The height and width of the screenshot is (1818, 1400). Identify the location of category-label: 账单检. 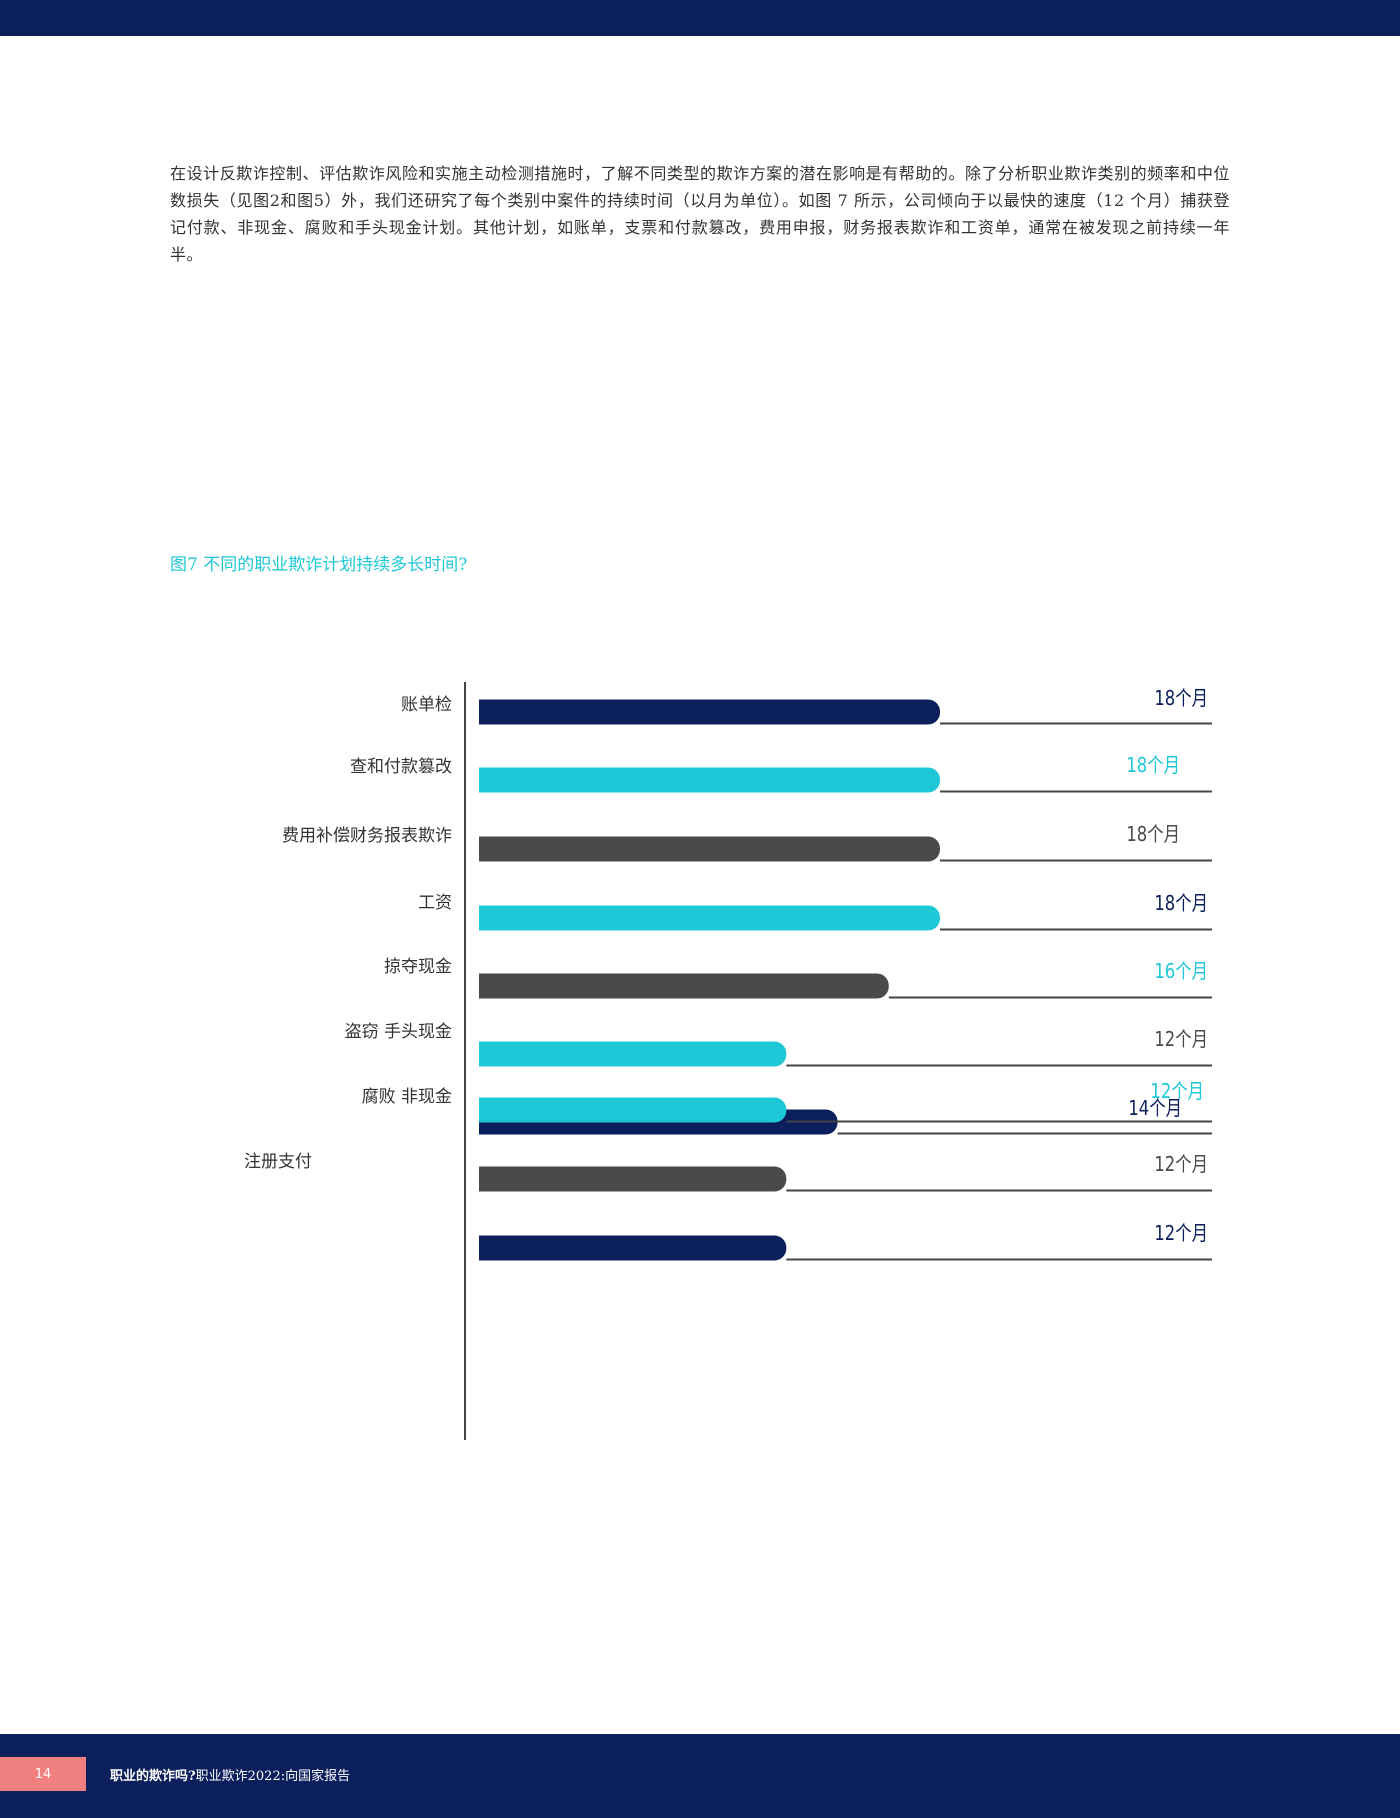
(426, 705).